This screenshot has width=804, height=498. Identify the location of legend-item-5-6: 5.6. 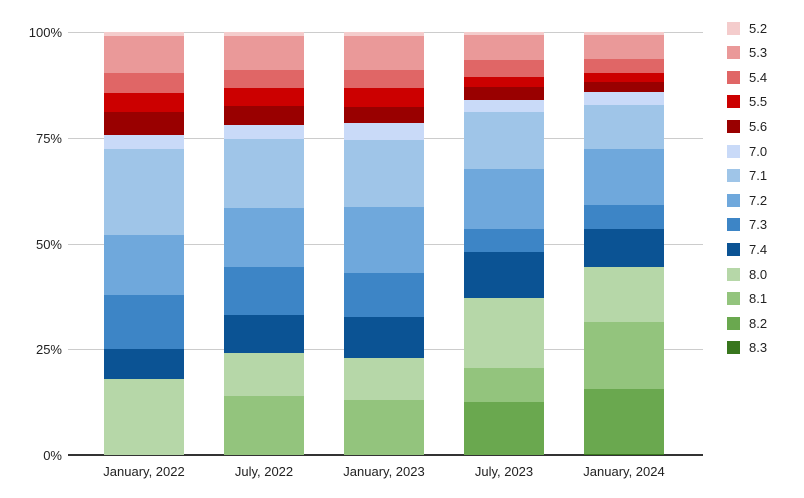
(747, 126).